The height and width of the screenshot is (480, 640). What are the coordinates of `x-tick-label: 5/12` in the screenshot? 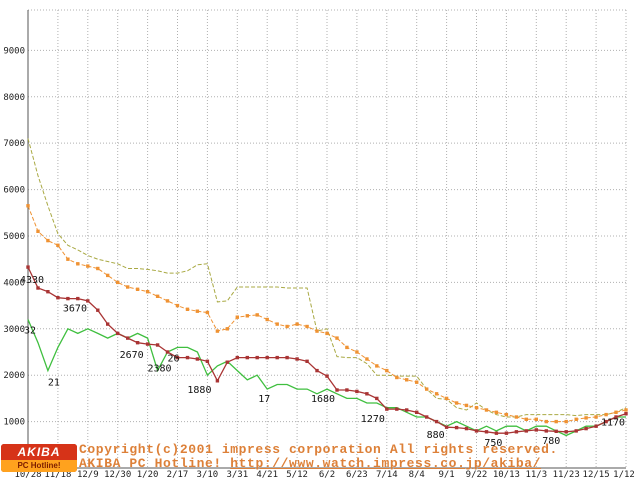 It's located at (297, 475).